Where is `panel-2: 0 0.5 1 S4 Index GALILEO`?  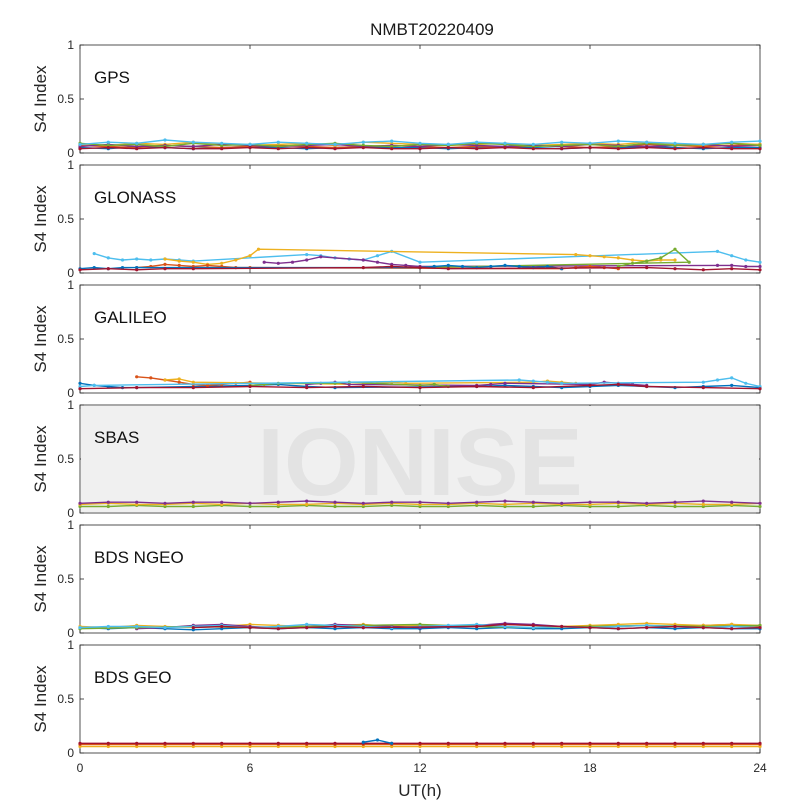
panel-2: 0 0.5 1 S4 Index GALILEO is located at coordinates (396, 339).